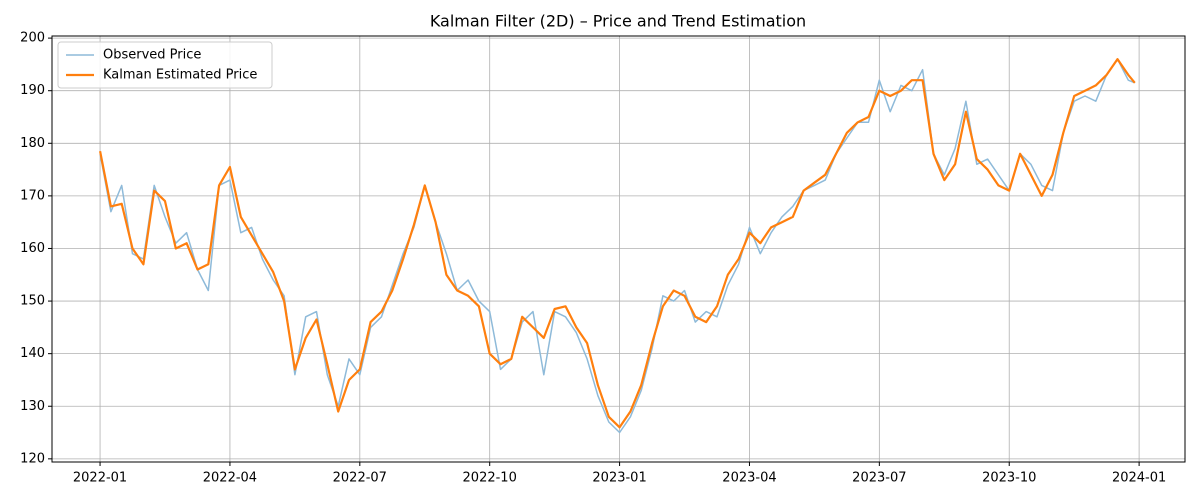 The height and width of the screenshot is (504, 1200). What do you see at coordinates (32, 195) in the screenshot?
I see `y-tick-label: 170` at bounding box center [32, 195].